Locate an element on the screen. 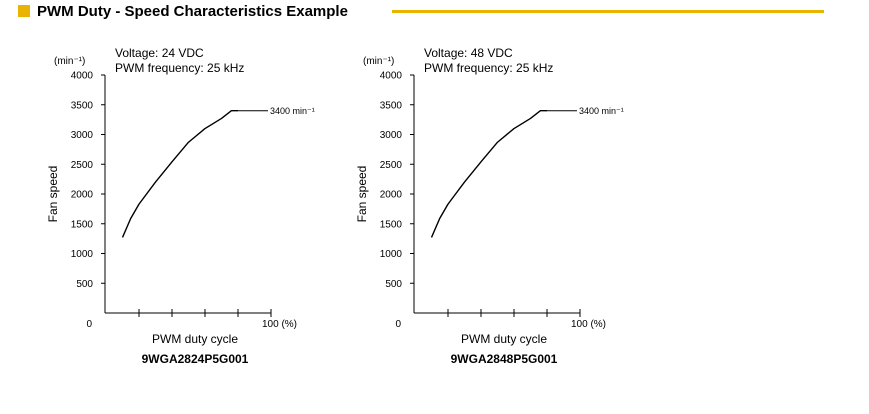  header-rule is located at coordinates (608, 11).